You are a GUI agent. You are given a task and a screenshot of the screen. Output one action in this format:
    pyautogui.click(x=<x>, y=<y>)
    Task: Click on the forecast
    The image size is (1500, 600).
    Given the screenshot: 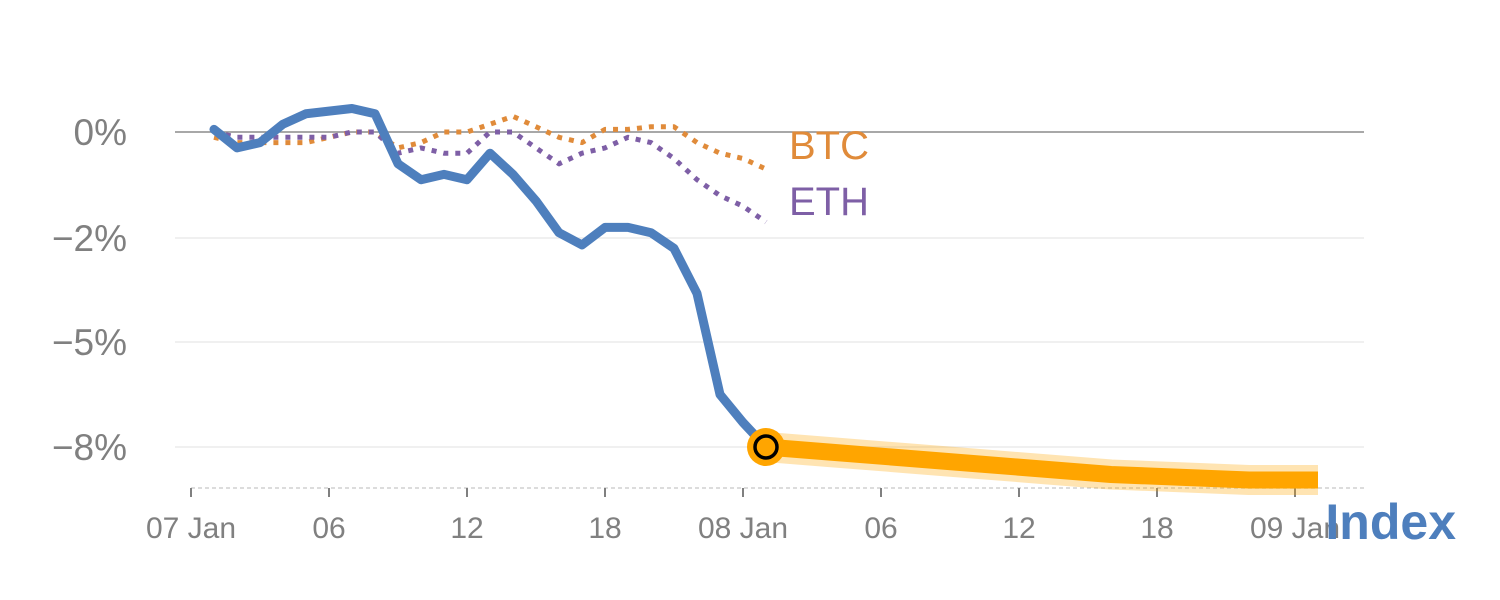 What is the action you would take?
    pyautogui.click(x=1041, y=463)
    